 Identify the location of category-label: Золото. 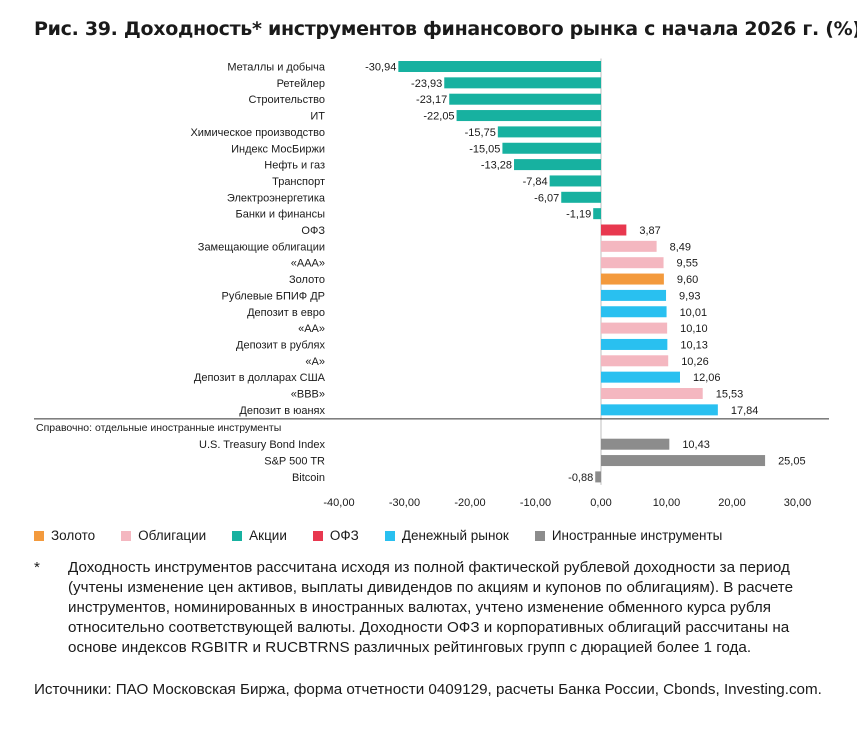
(307, 280).